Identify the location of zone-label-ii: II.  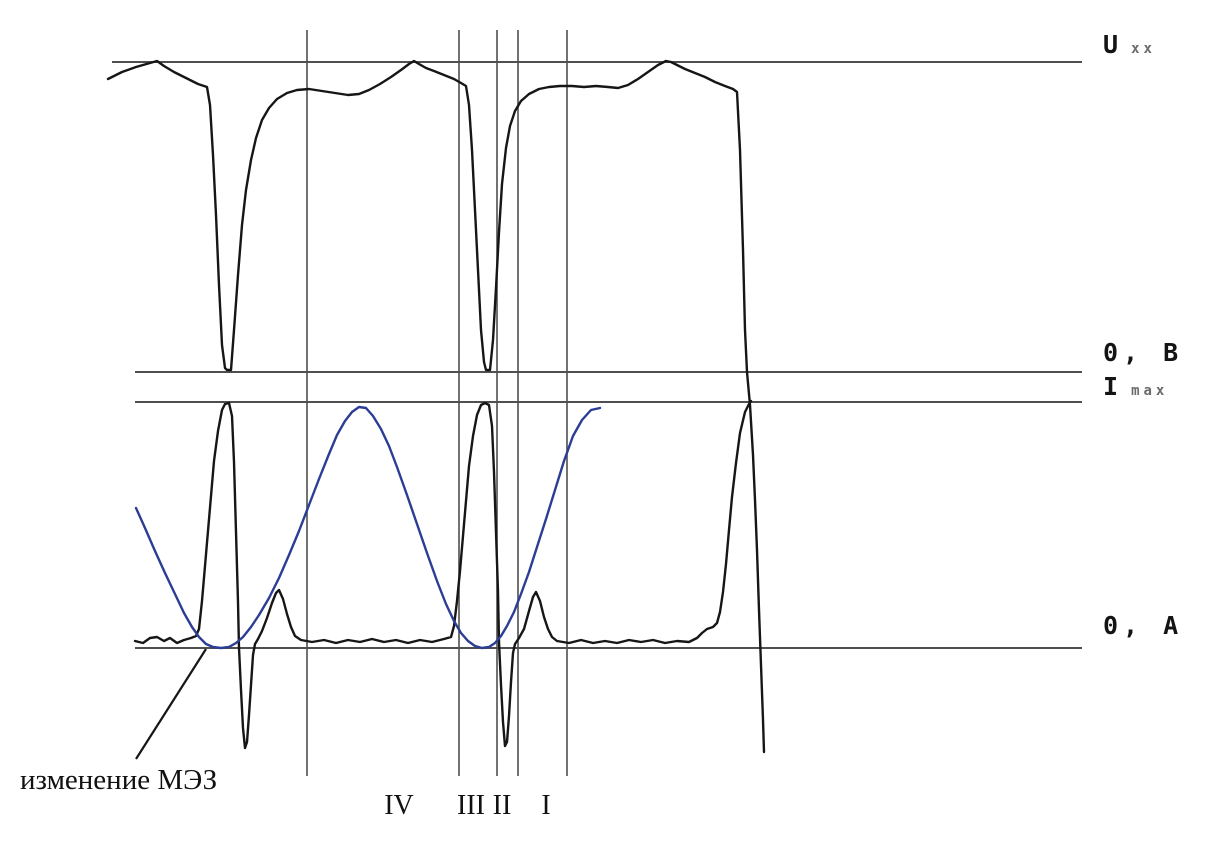
(502, 805).